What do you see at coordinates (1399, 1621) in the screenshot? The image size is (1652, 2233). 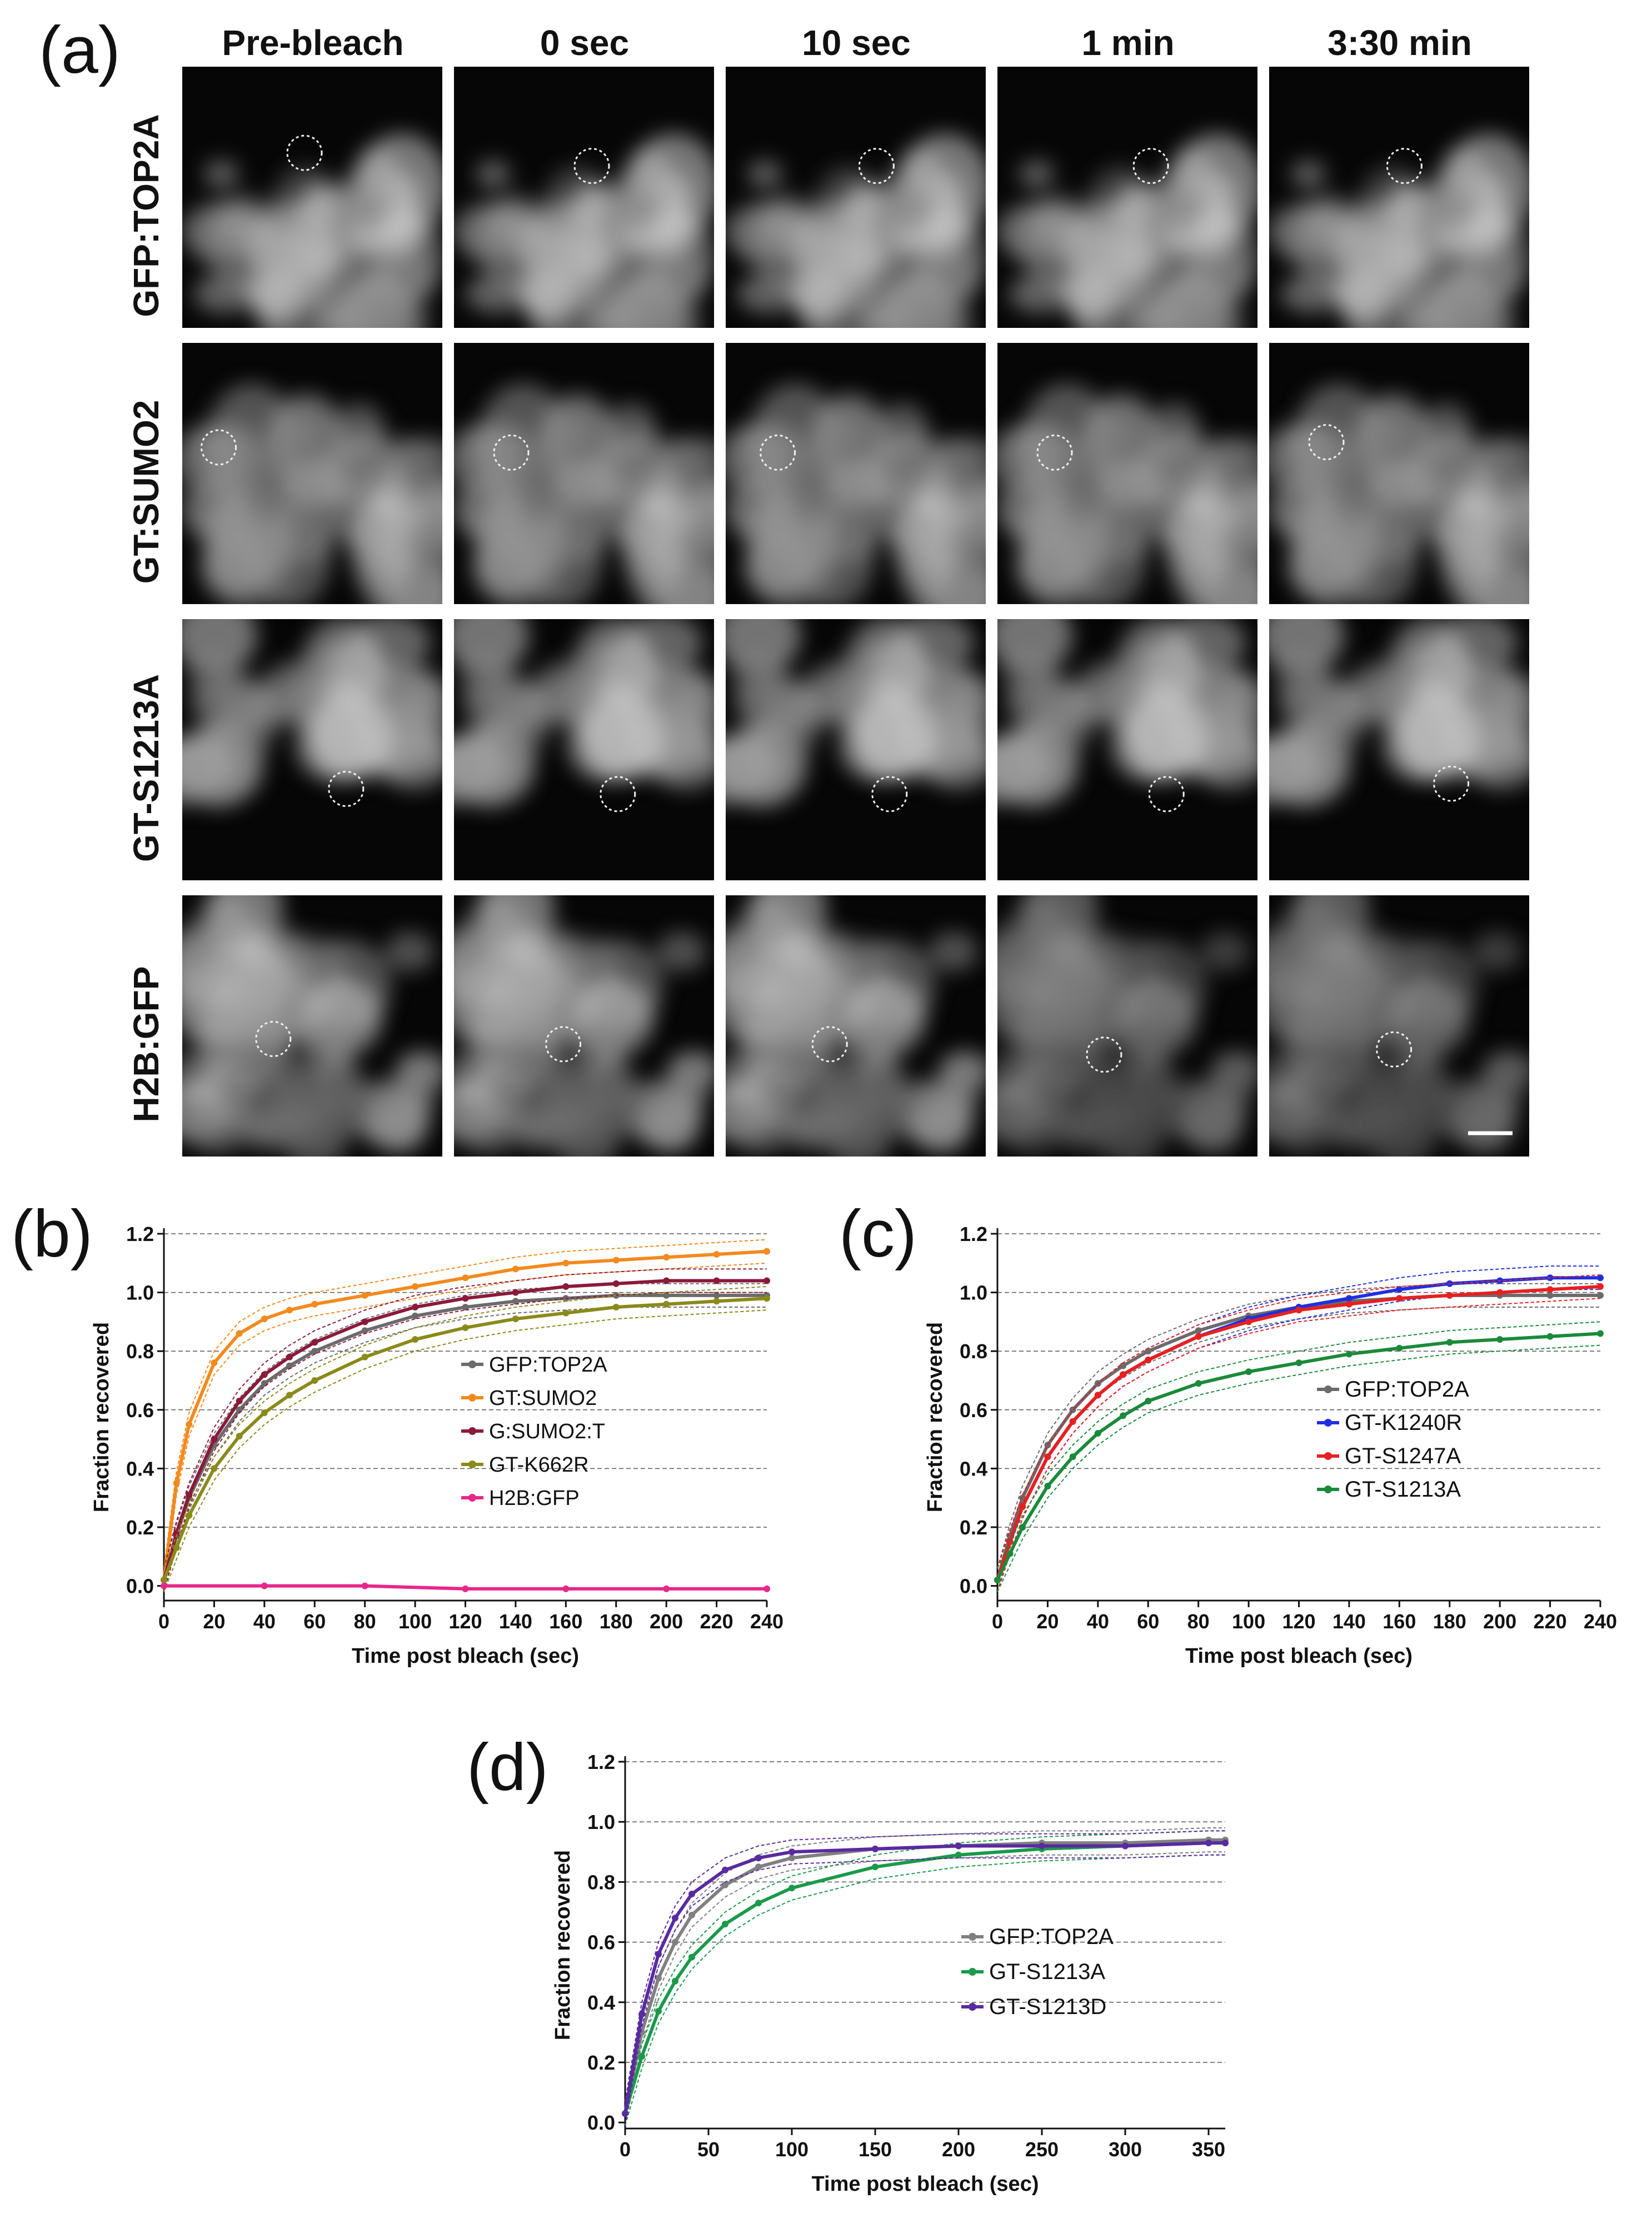 I see `x-tick-label: 160` at bounding box center [1399, 1621].